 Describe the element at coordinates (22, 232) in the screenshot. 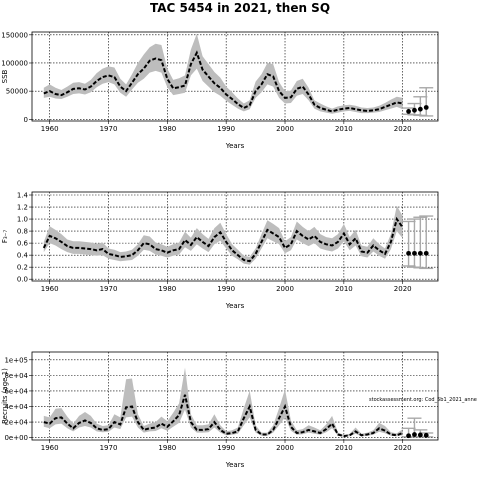

I see `y-tick-label: 0.8` at that location.